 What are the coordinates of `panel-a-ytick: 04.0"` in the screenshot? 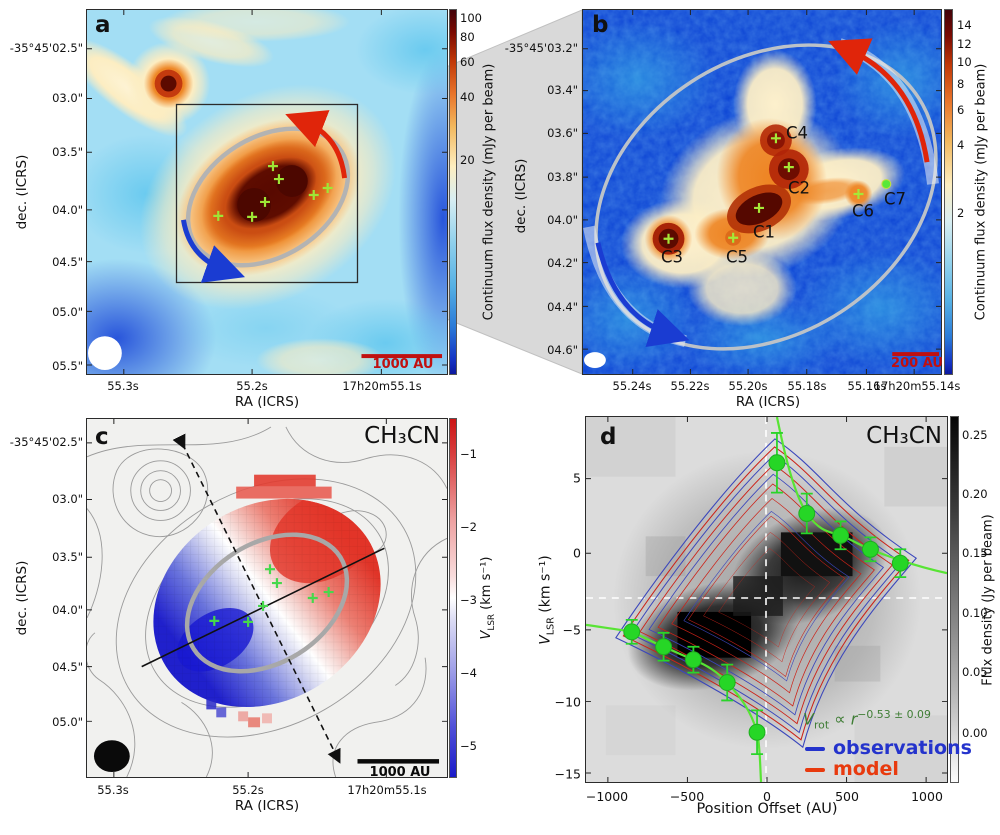 It's located at (67, 210).